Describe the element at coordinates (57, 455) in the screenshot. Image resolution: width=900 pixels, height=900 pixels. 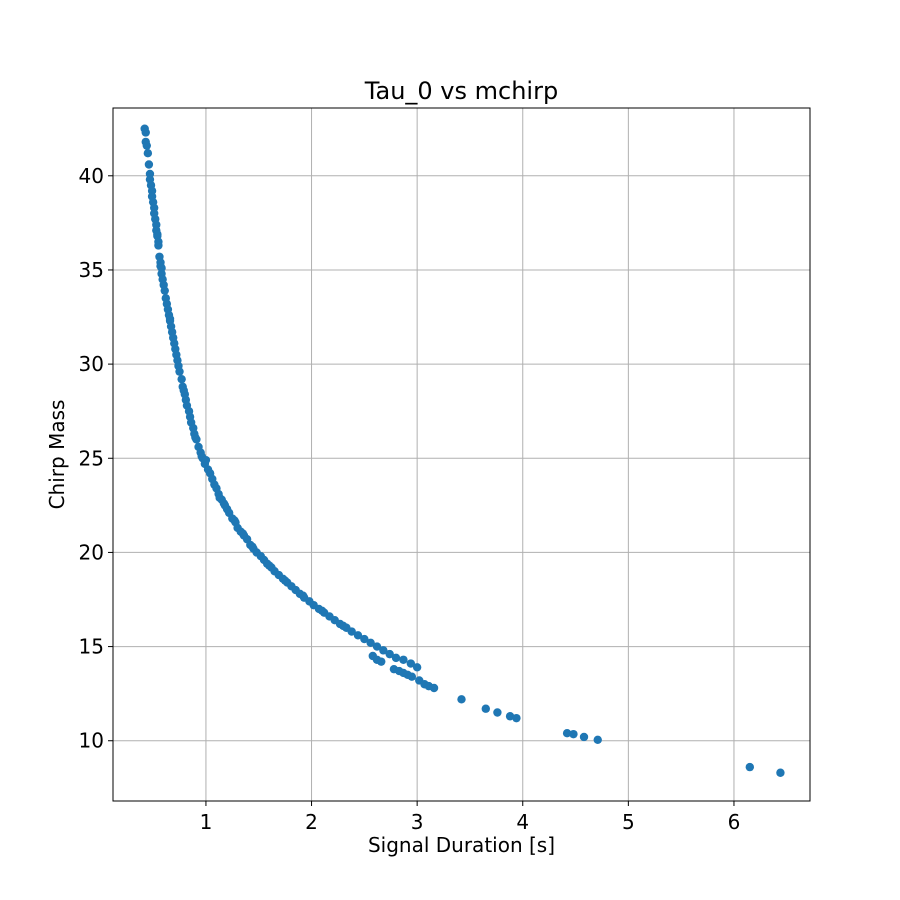
I see `y-axis-label: Chirp Mass` at that location.